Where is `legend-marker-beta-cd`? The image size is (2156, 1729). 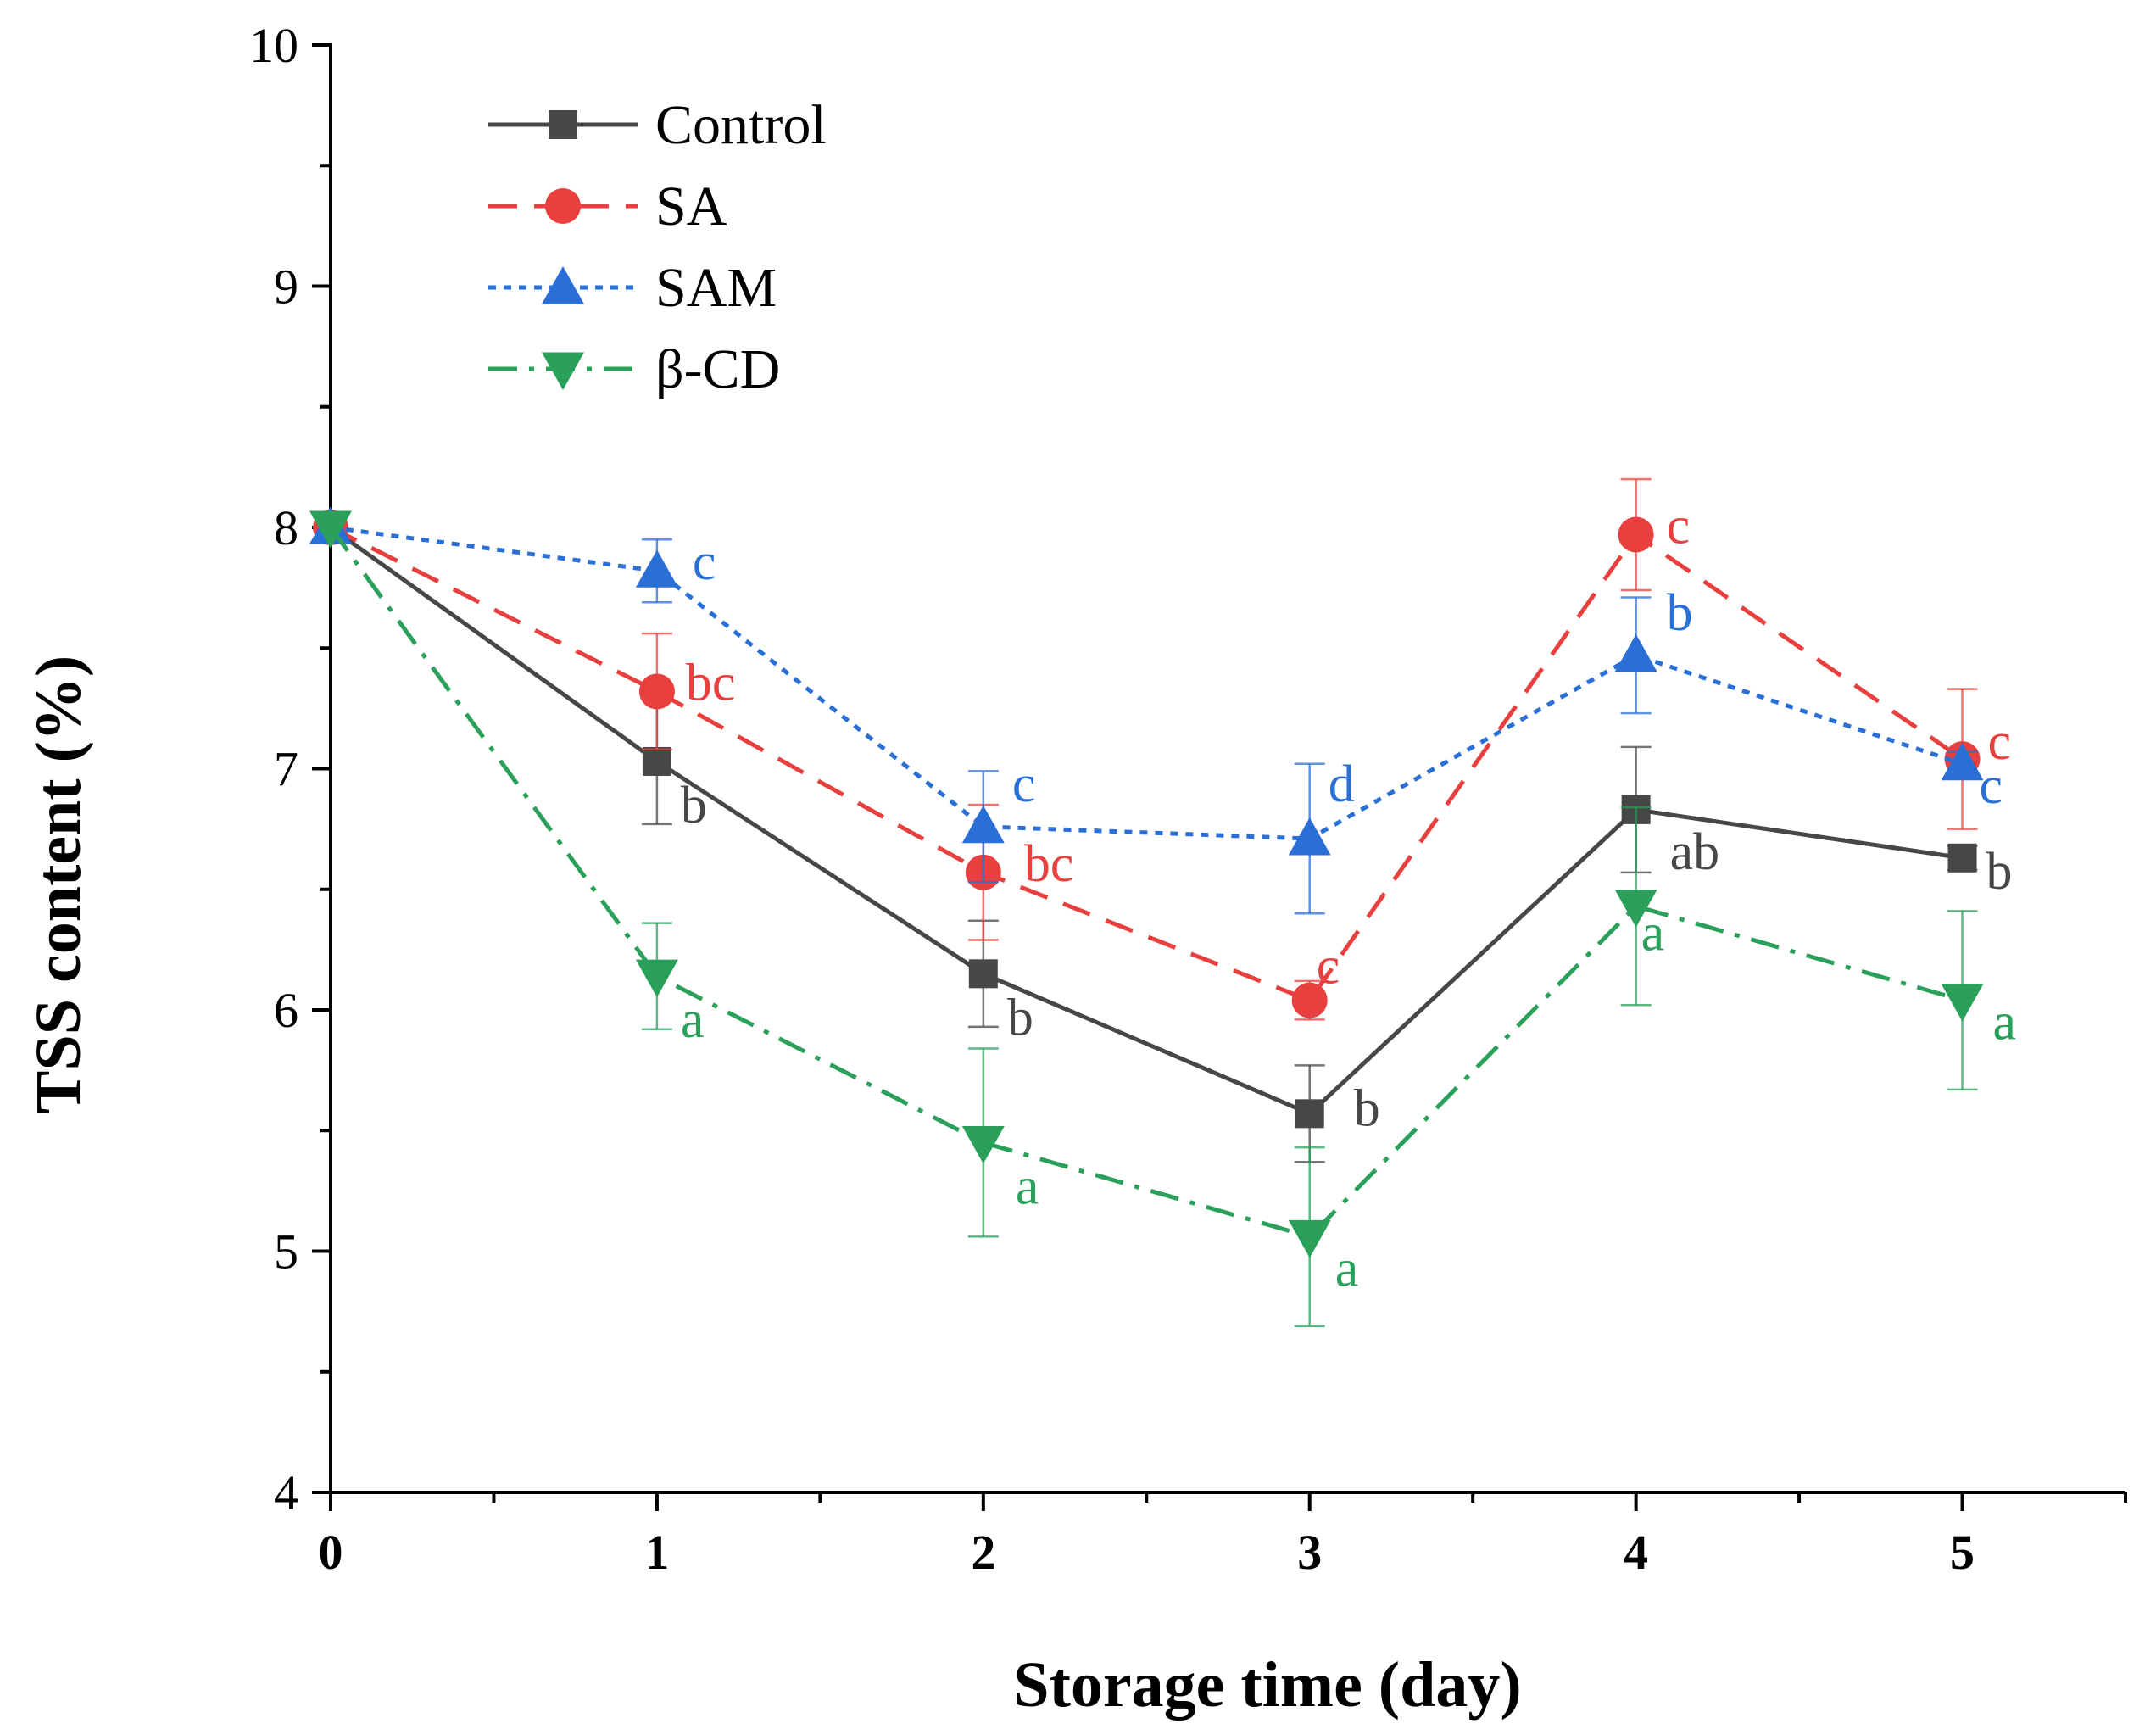 legend-marker-beta-cd is located at coordinates (563, 371).